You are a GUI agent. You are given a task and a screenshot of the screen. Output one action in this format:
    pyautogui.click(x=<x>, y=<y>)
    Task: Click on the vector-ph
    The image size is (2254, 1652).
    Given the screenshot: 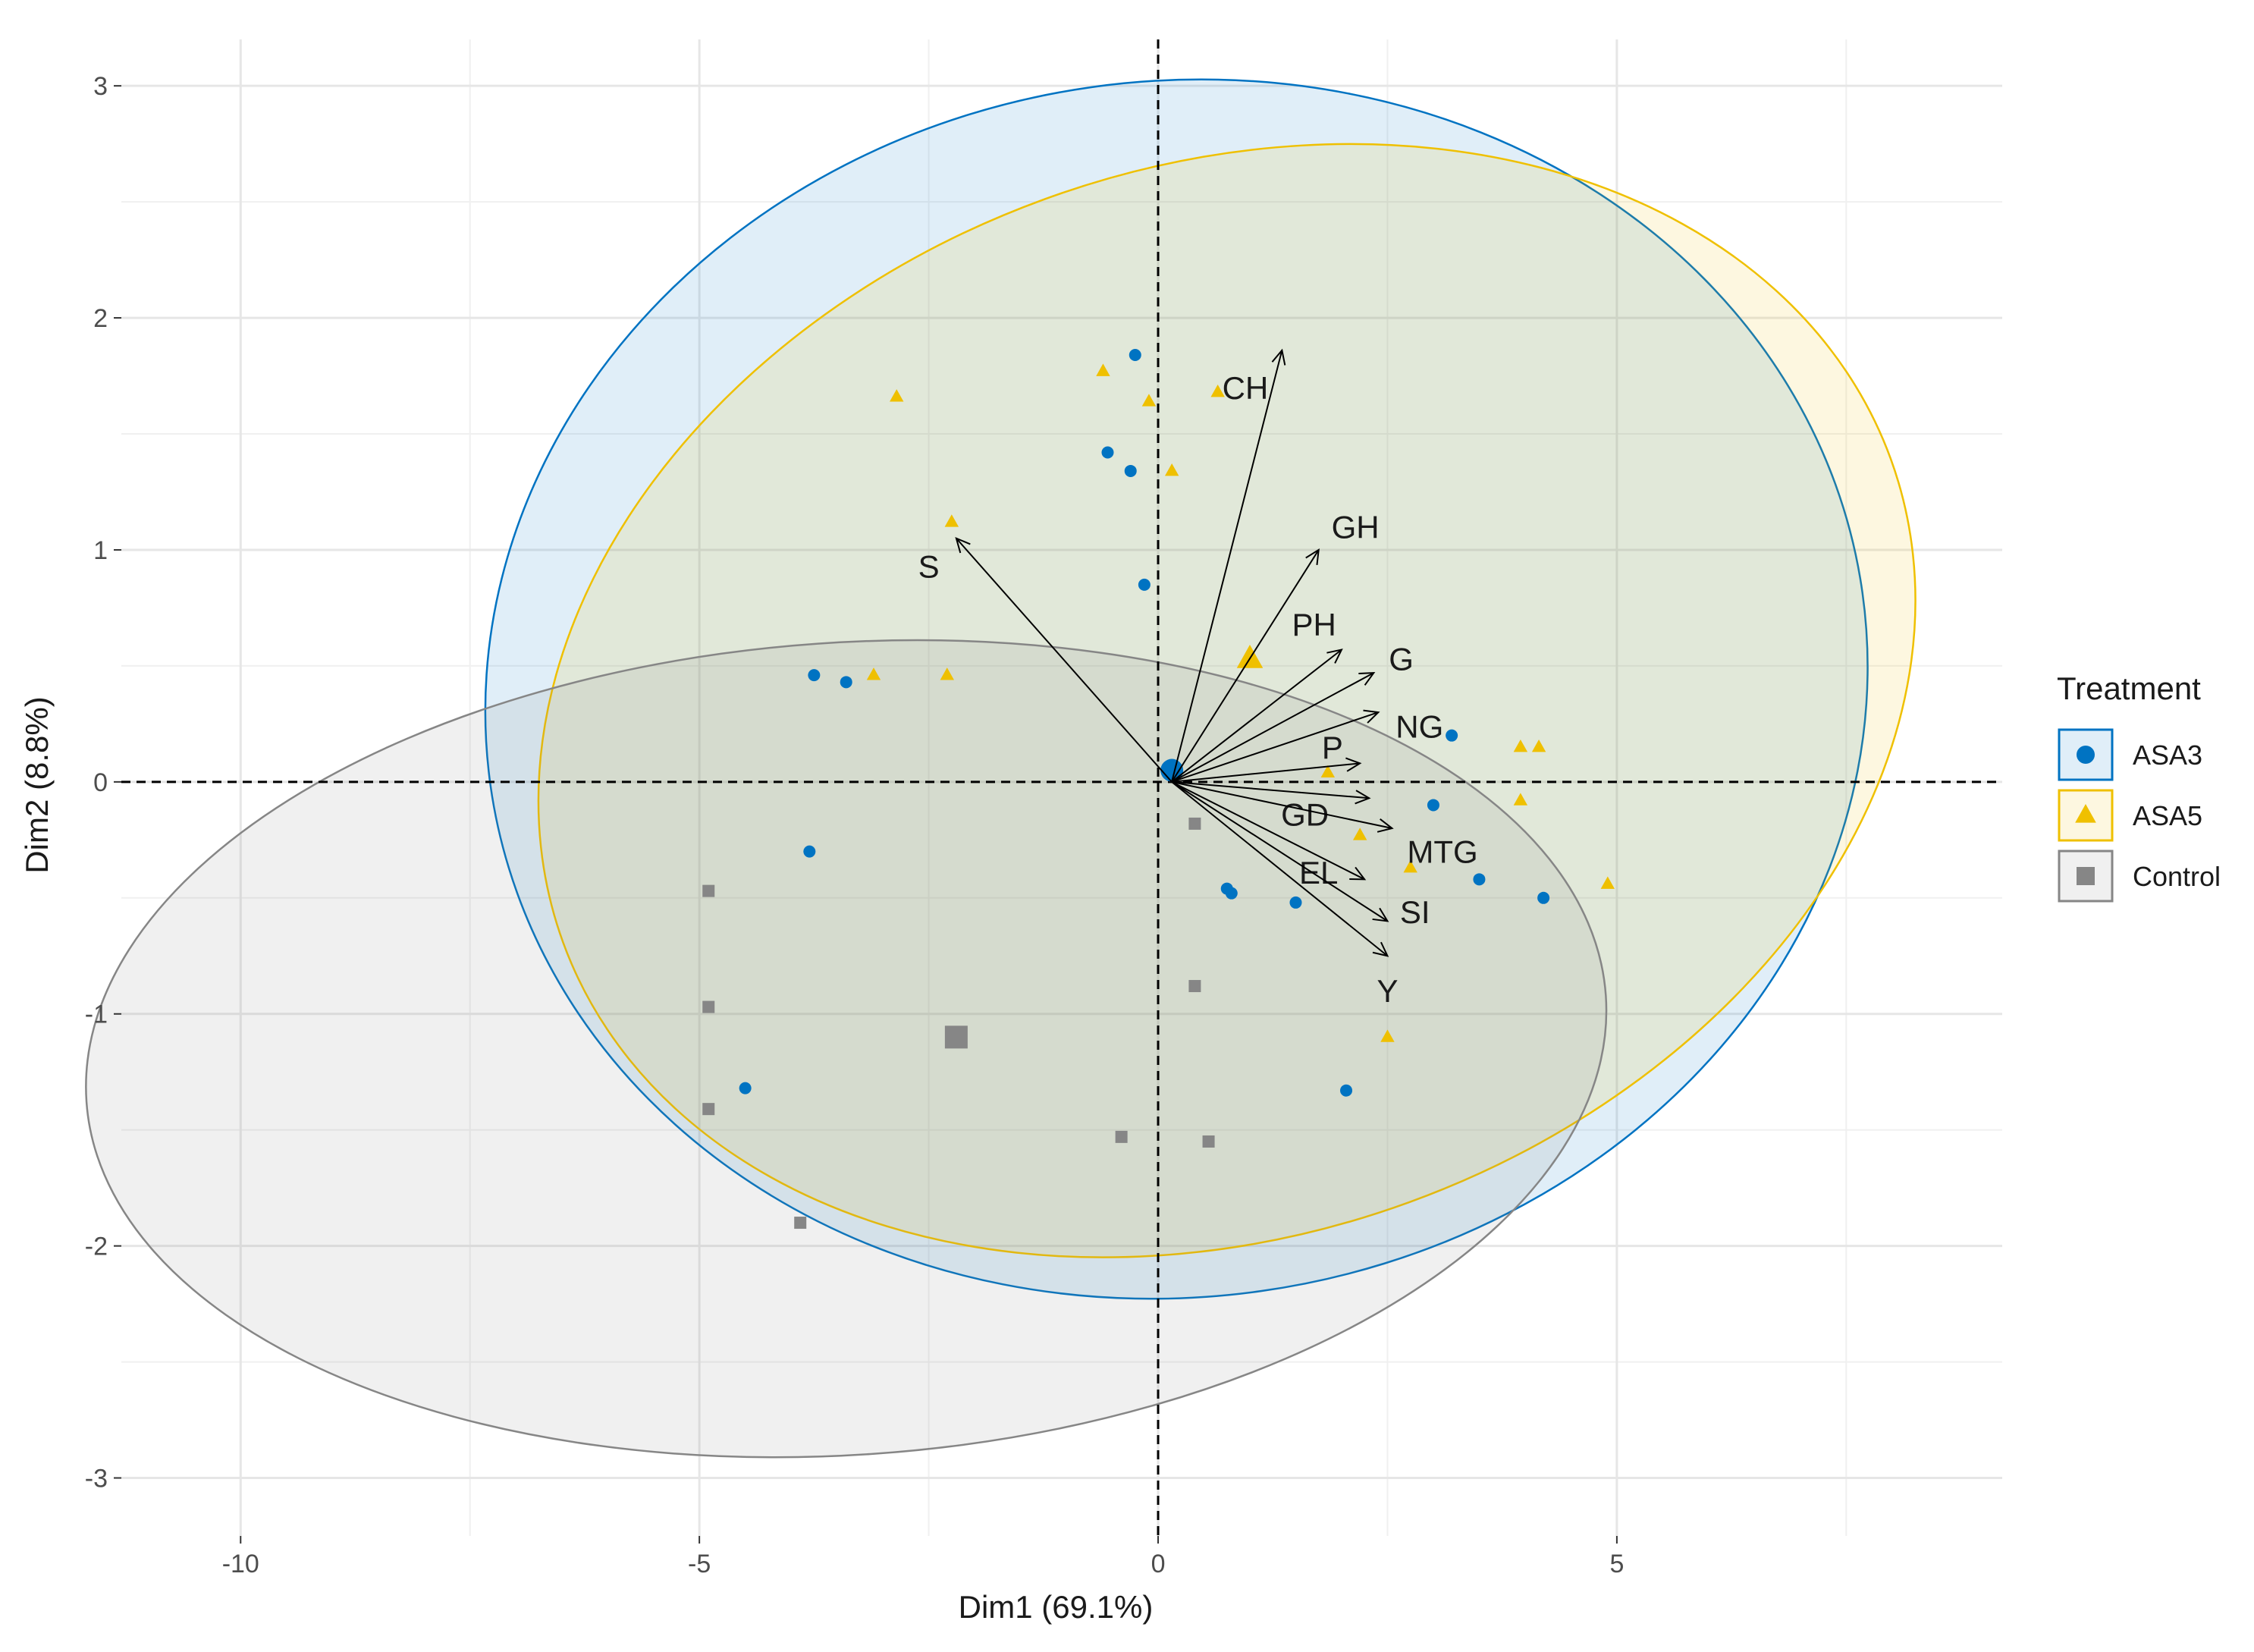 What is the action you would take?
    pyautogui.click(x=1256, y=716)
    